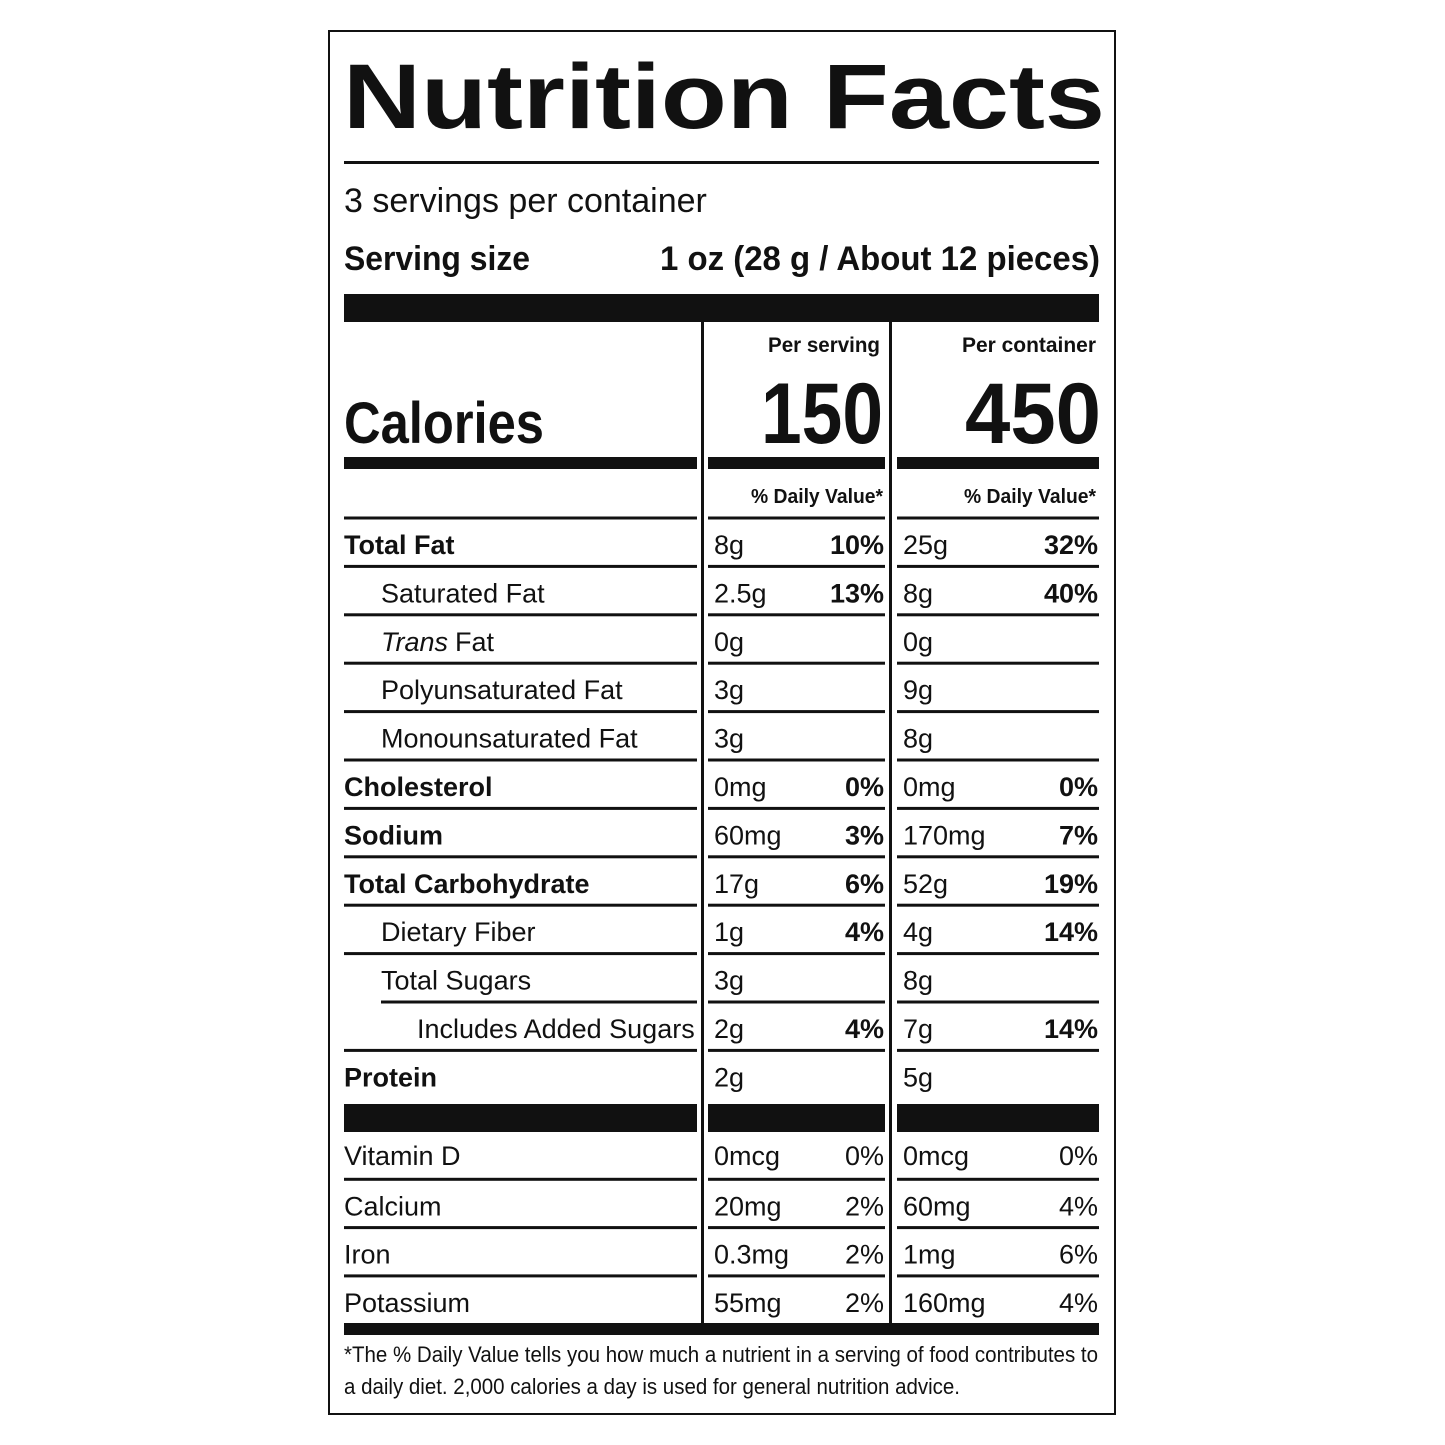 Image resolution: width=1445 pixels, height=1445 pixels. I want to click on amount: 55mg, so click(748, 1303).